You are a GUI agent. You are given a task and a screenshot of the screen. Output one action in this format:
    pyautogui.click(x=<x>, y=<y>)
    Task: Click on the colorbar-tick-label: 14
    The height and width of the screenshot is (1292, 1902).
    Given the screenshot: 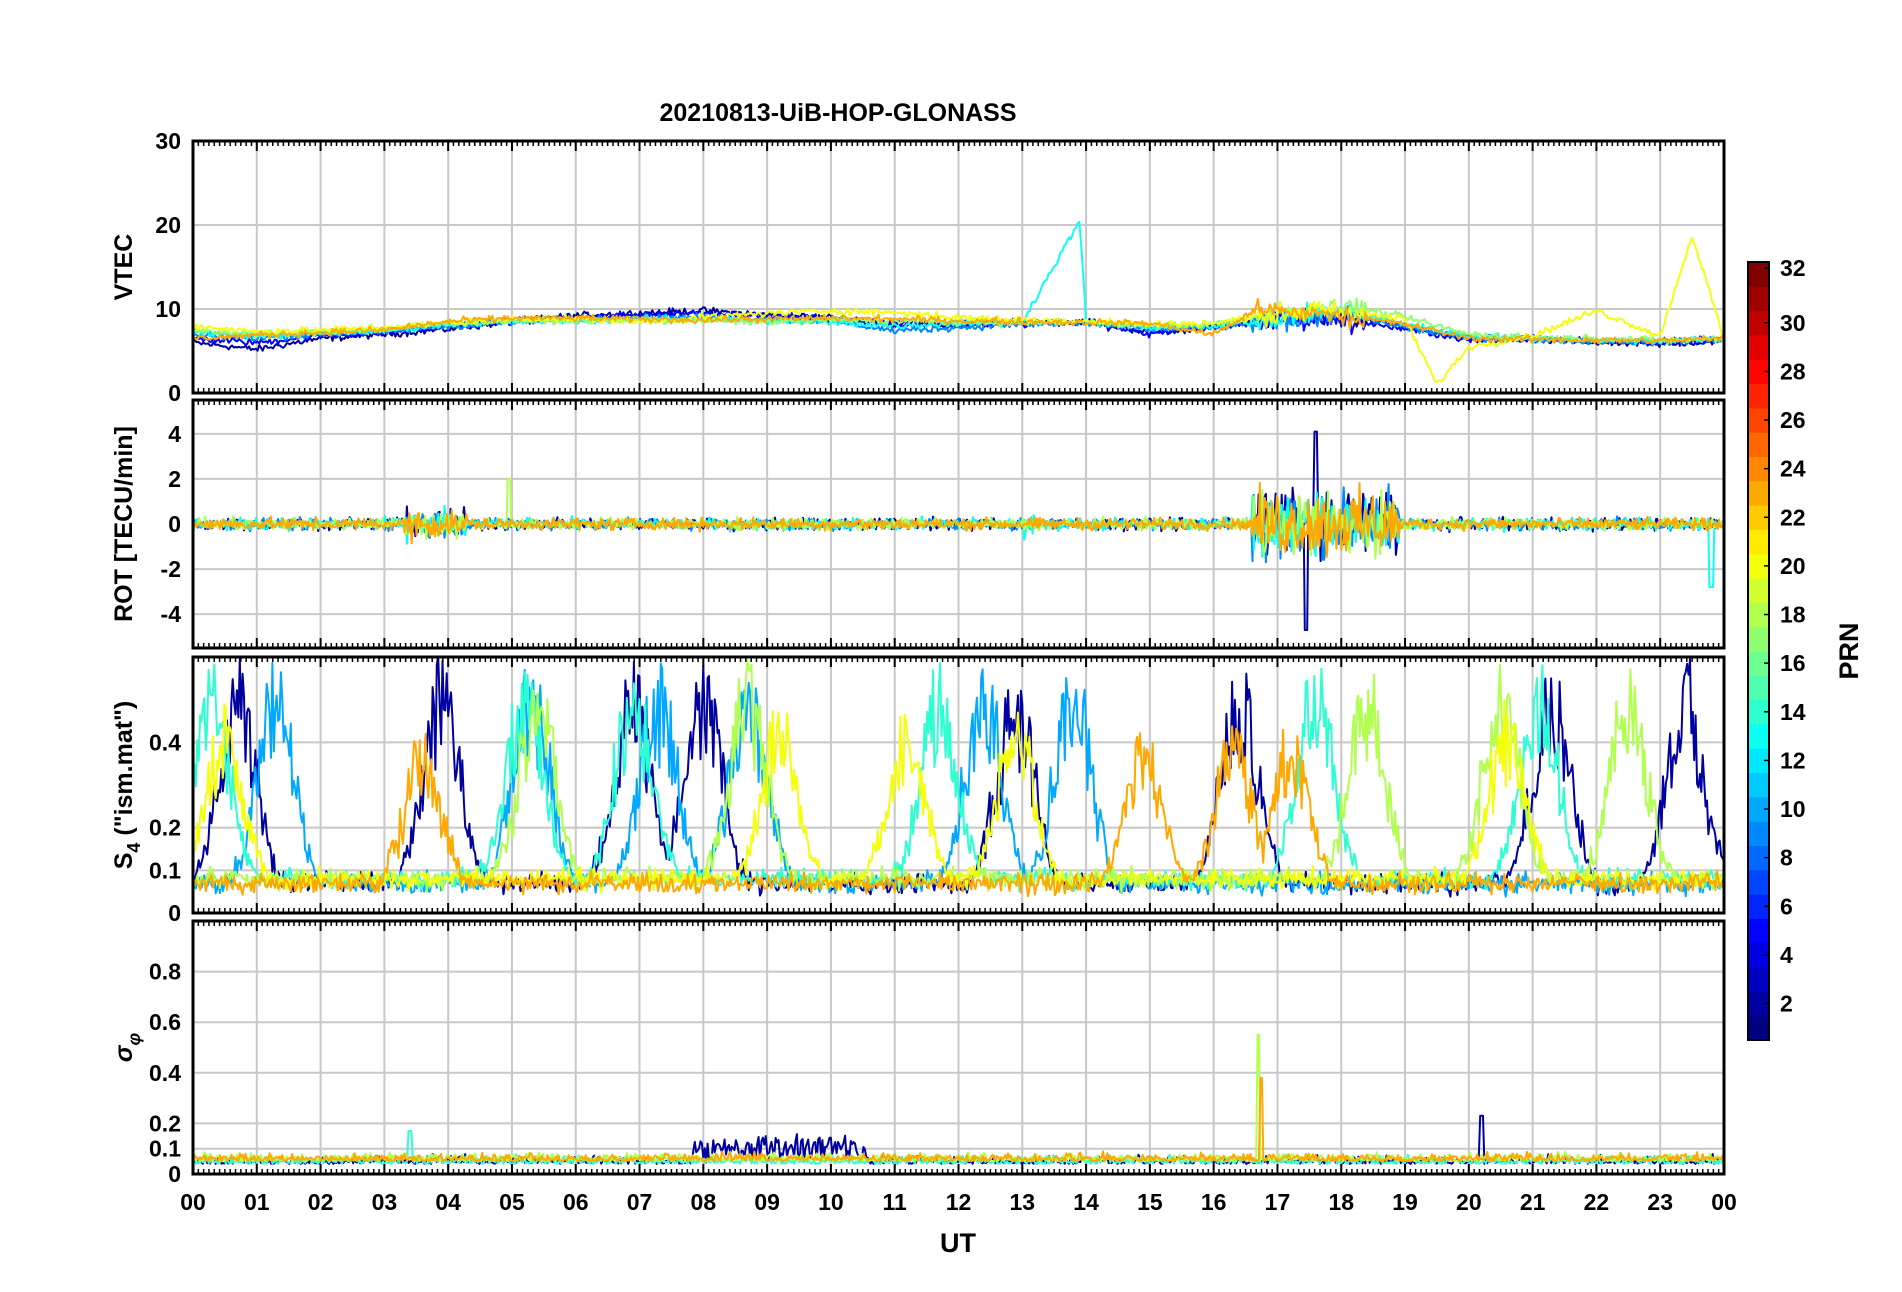 What is the action you would take?
    pyautogui.click(x=1793, y=712)
    